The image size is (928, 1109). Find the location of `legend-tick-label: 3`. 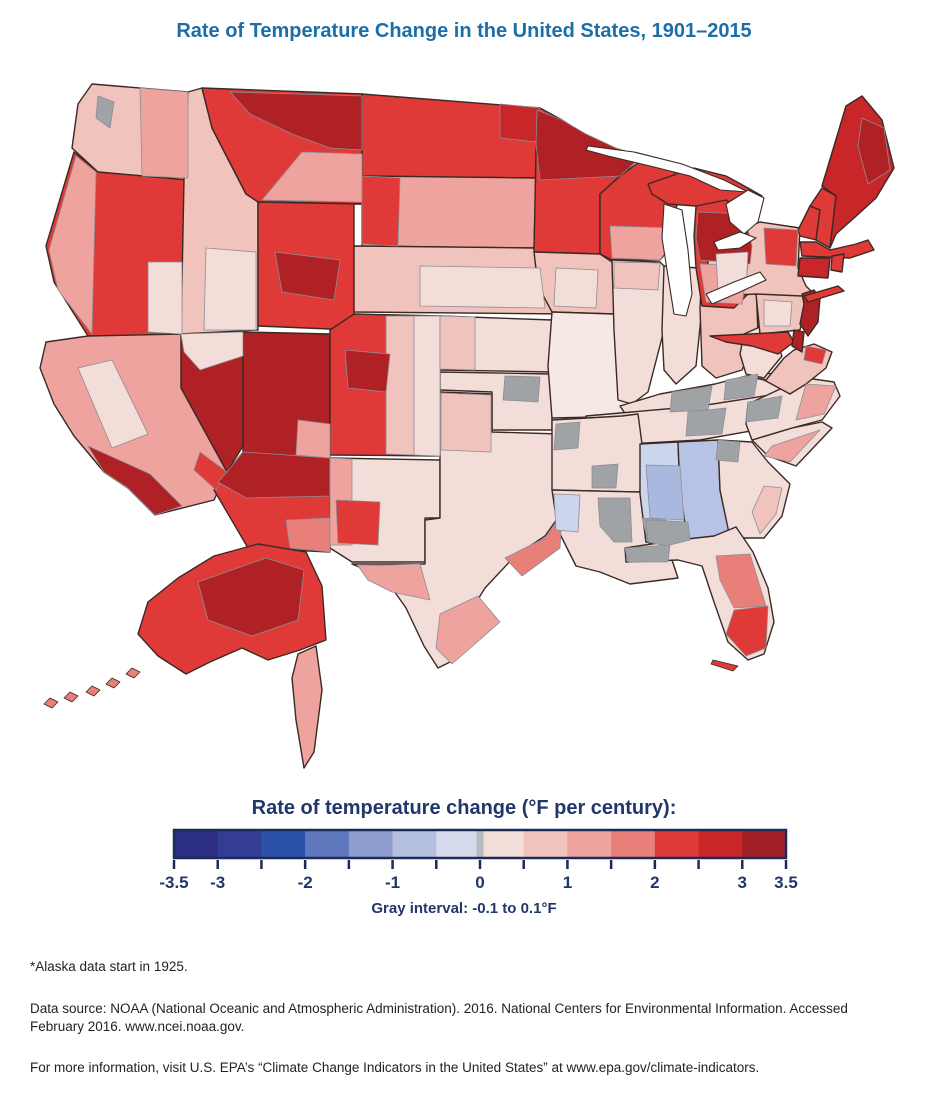

legend-tick-label: 3 is located at coordinates (742, 882).